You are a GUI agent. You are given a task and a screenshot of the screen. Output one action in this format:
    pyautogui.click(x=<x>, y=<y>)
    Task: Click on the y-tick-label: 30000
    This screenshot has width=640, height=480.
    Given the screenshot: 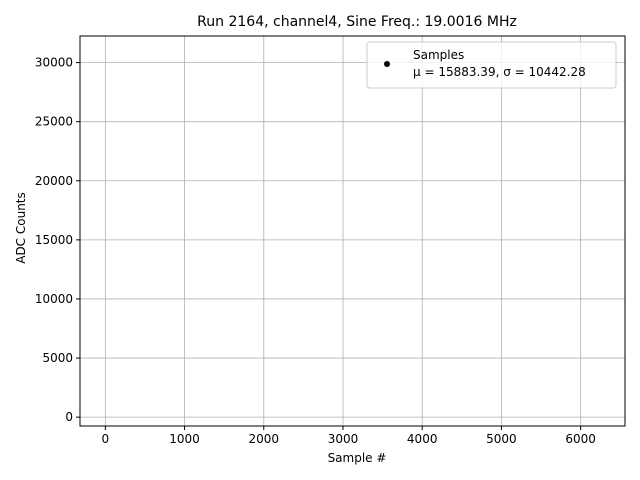 What is the action you would take?
    pyautogui.click(x=54, y=63)
    